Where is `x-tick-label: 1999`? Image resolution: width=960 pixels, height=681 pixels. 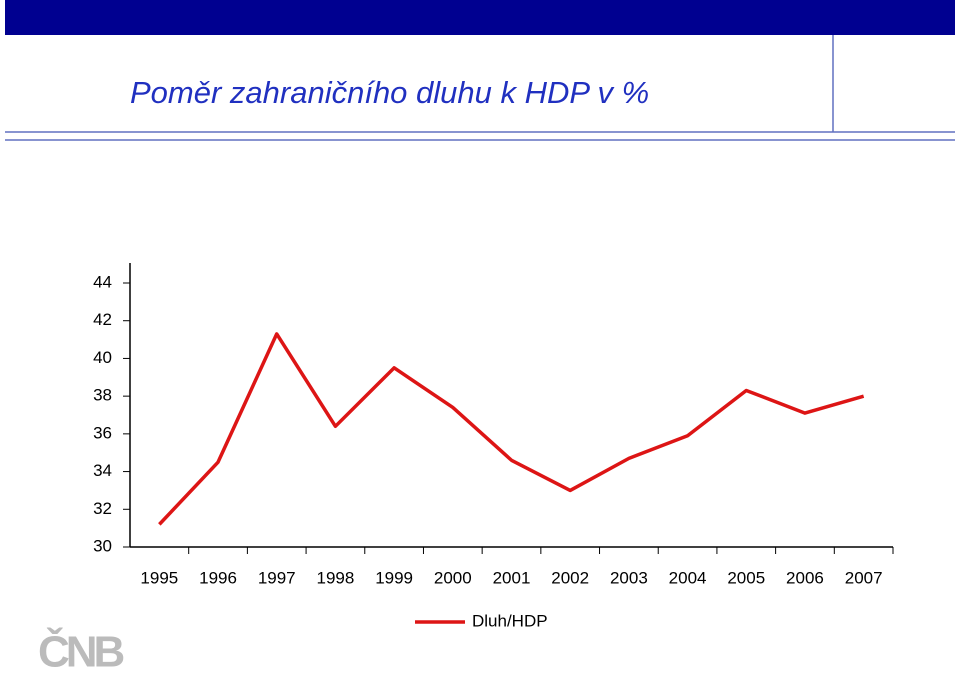 x-tick-label: 1999 is located at coordinates (394, 577).